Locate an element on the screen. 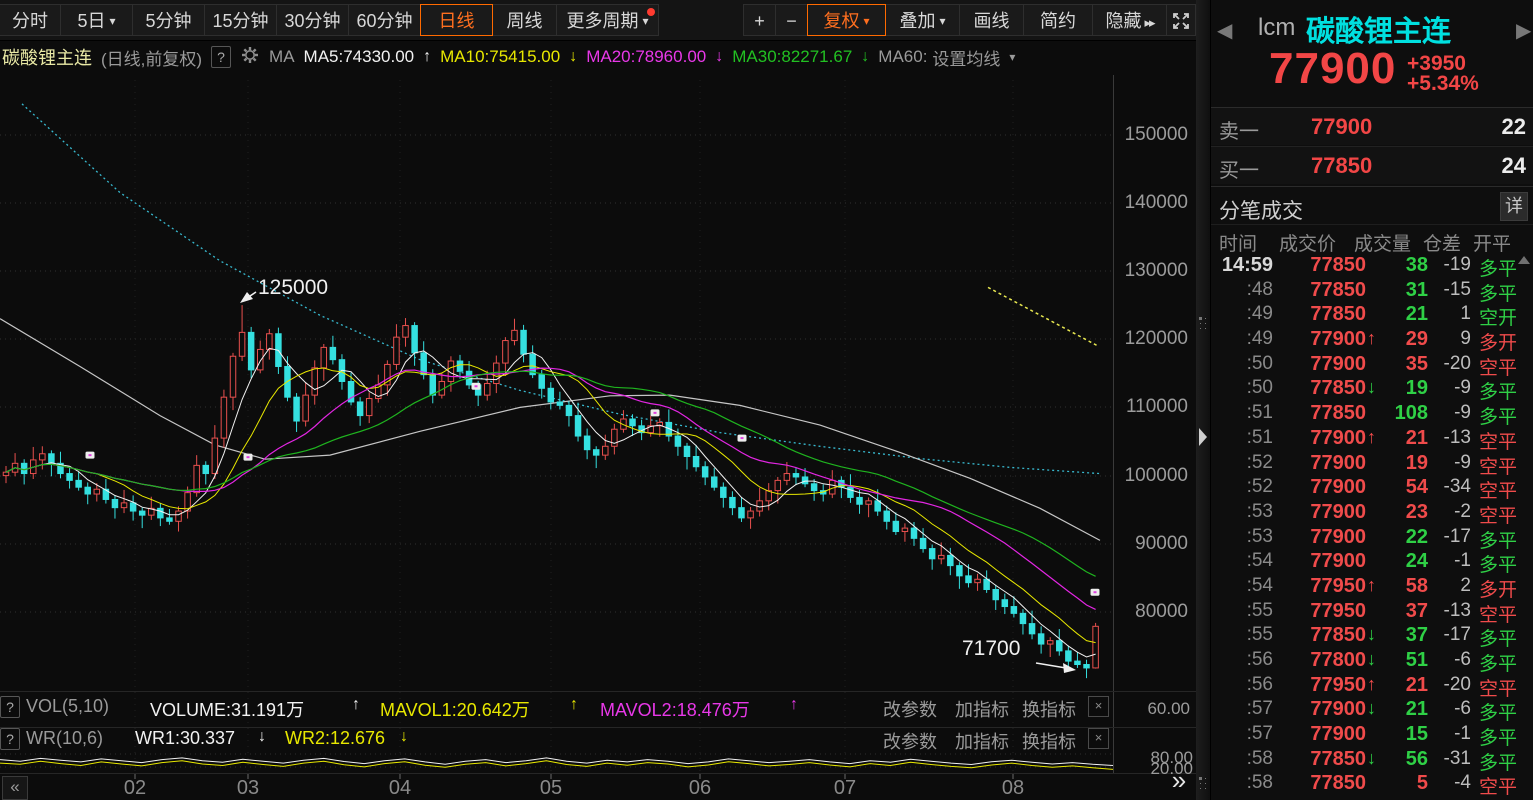 The height and width of the screenshot is (800, 1533). wr-help-icon: ? is located at coordinates (10, 739).